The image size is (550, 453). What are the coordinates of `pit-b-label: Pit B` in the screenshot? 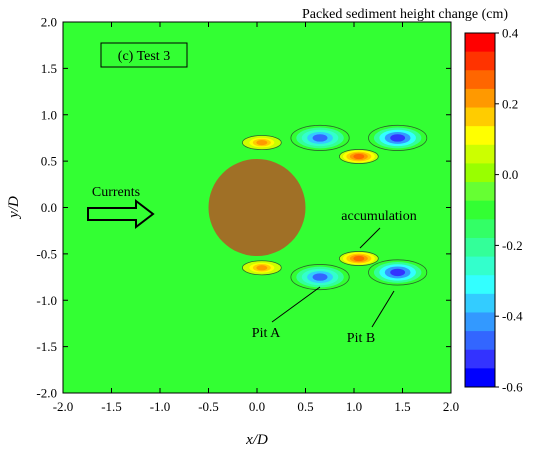 It's located at (361, 338).